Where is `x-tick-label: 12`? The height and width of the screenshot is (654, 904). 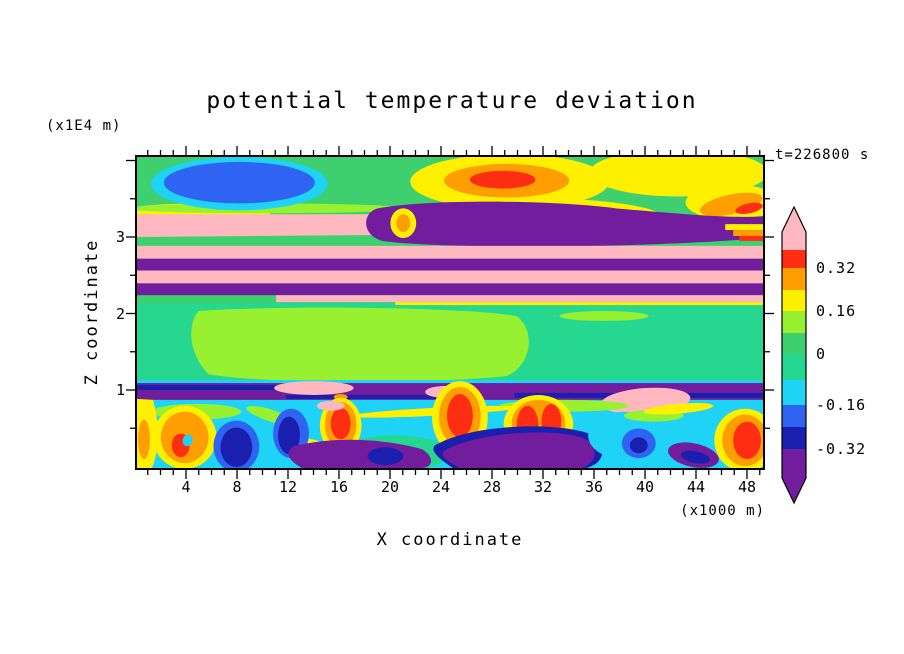
x-tick-label: 12 is located at coordinates (288, 487).